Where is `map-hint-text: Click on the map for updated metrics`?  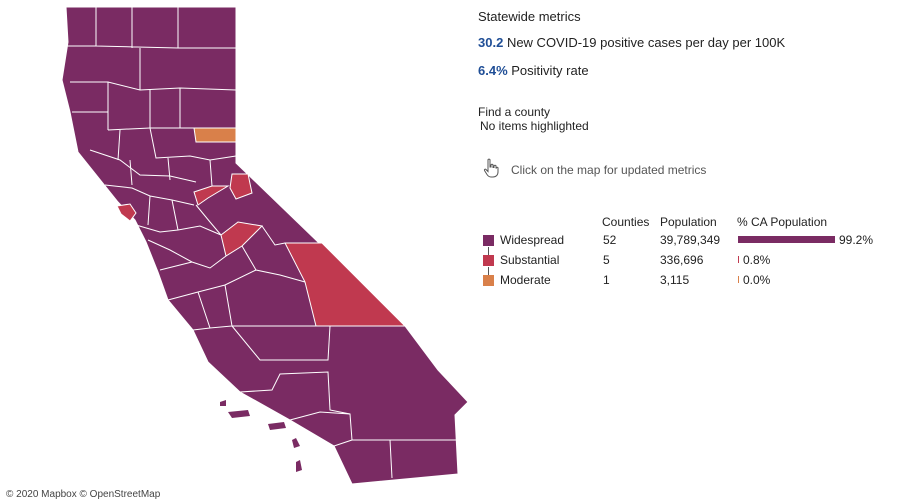
map-hint-text: Click on the map for updated metrics is located at coordinates (609, 170).